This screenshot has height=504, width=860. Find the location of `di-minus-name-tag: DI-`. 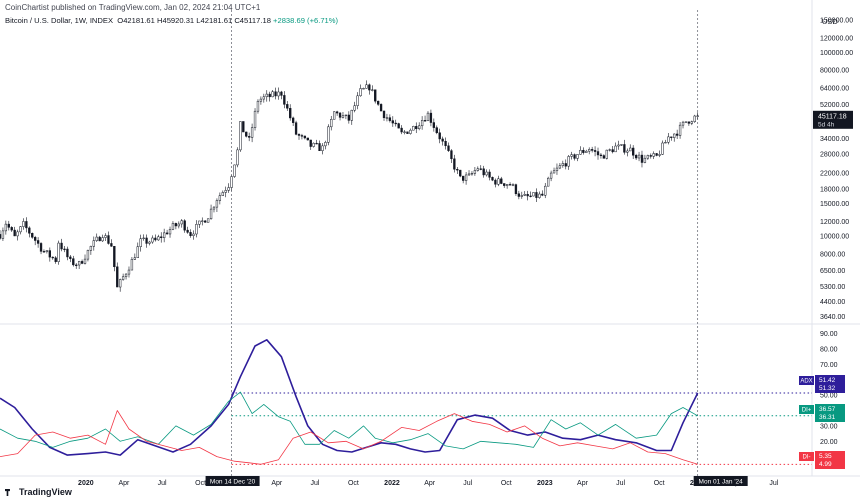

di-minus-name-tag: DI- is located at coordinates (807, 458).